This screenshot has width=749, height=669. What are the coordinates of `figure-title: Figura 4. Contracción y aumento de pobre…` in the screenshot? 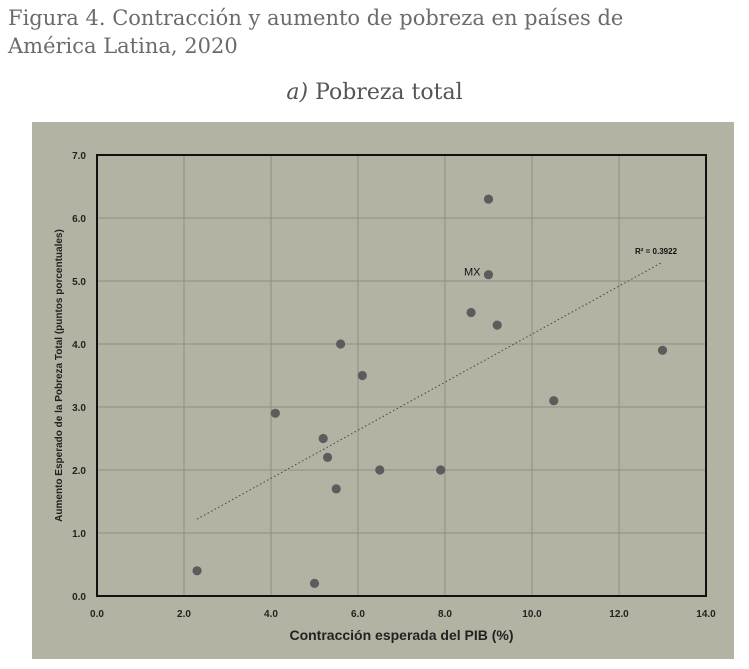 It's located at (368, 32).